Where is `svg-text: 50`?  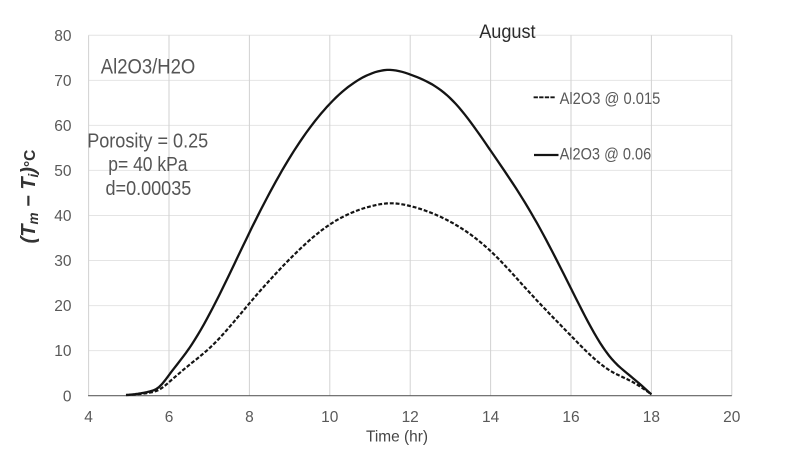
svg-text: 50 is located at coordinates (63, 171).